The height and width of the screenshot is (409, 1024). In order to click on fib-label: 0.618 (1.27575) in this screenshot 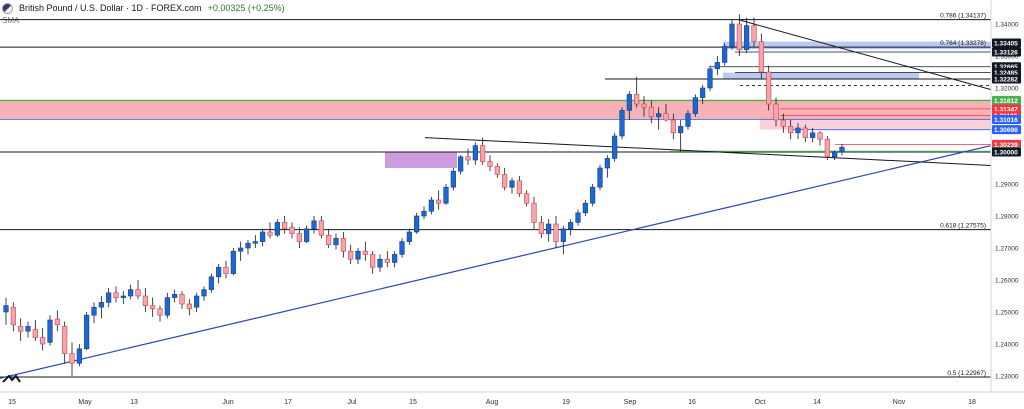, I will do `click(963, 226)`.